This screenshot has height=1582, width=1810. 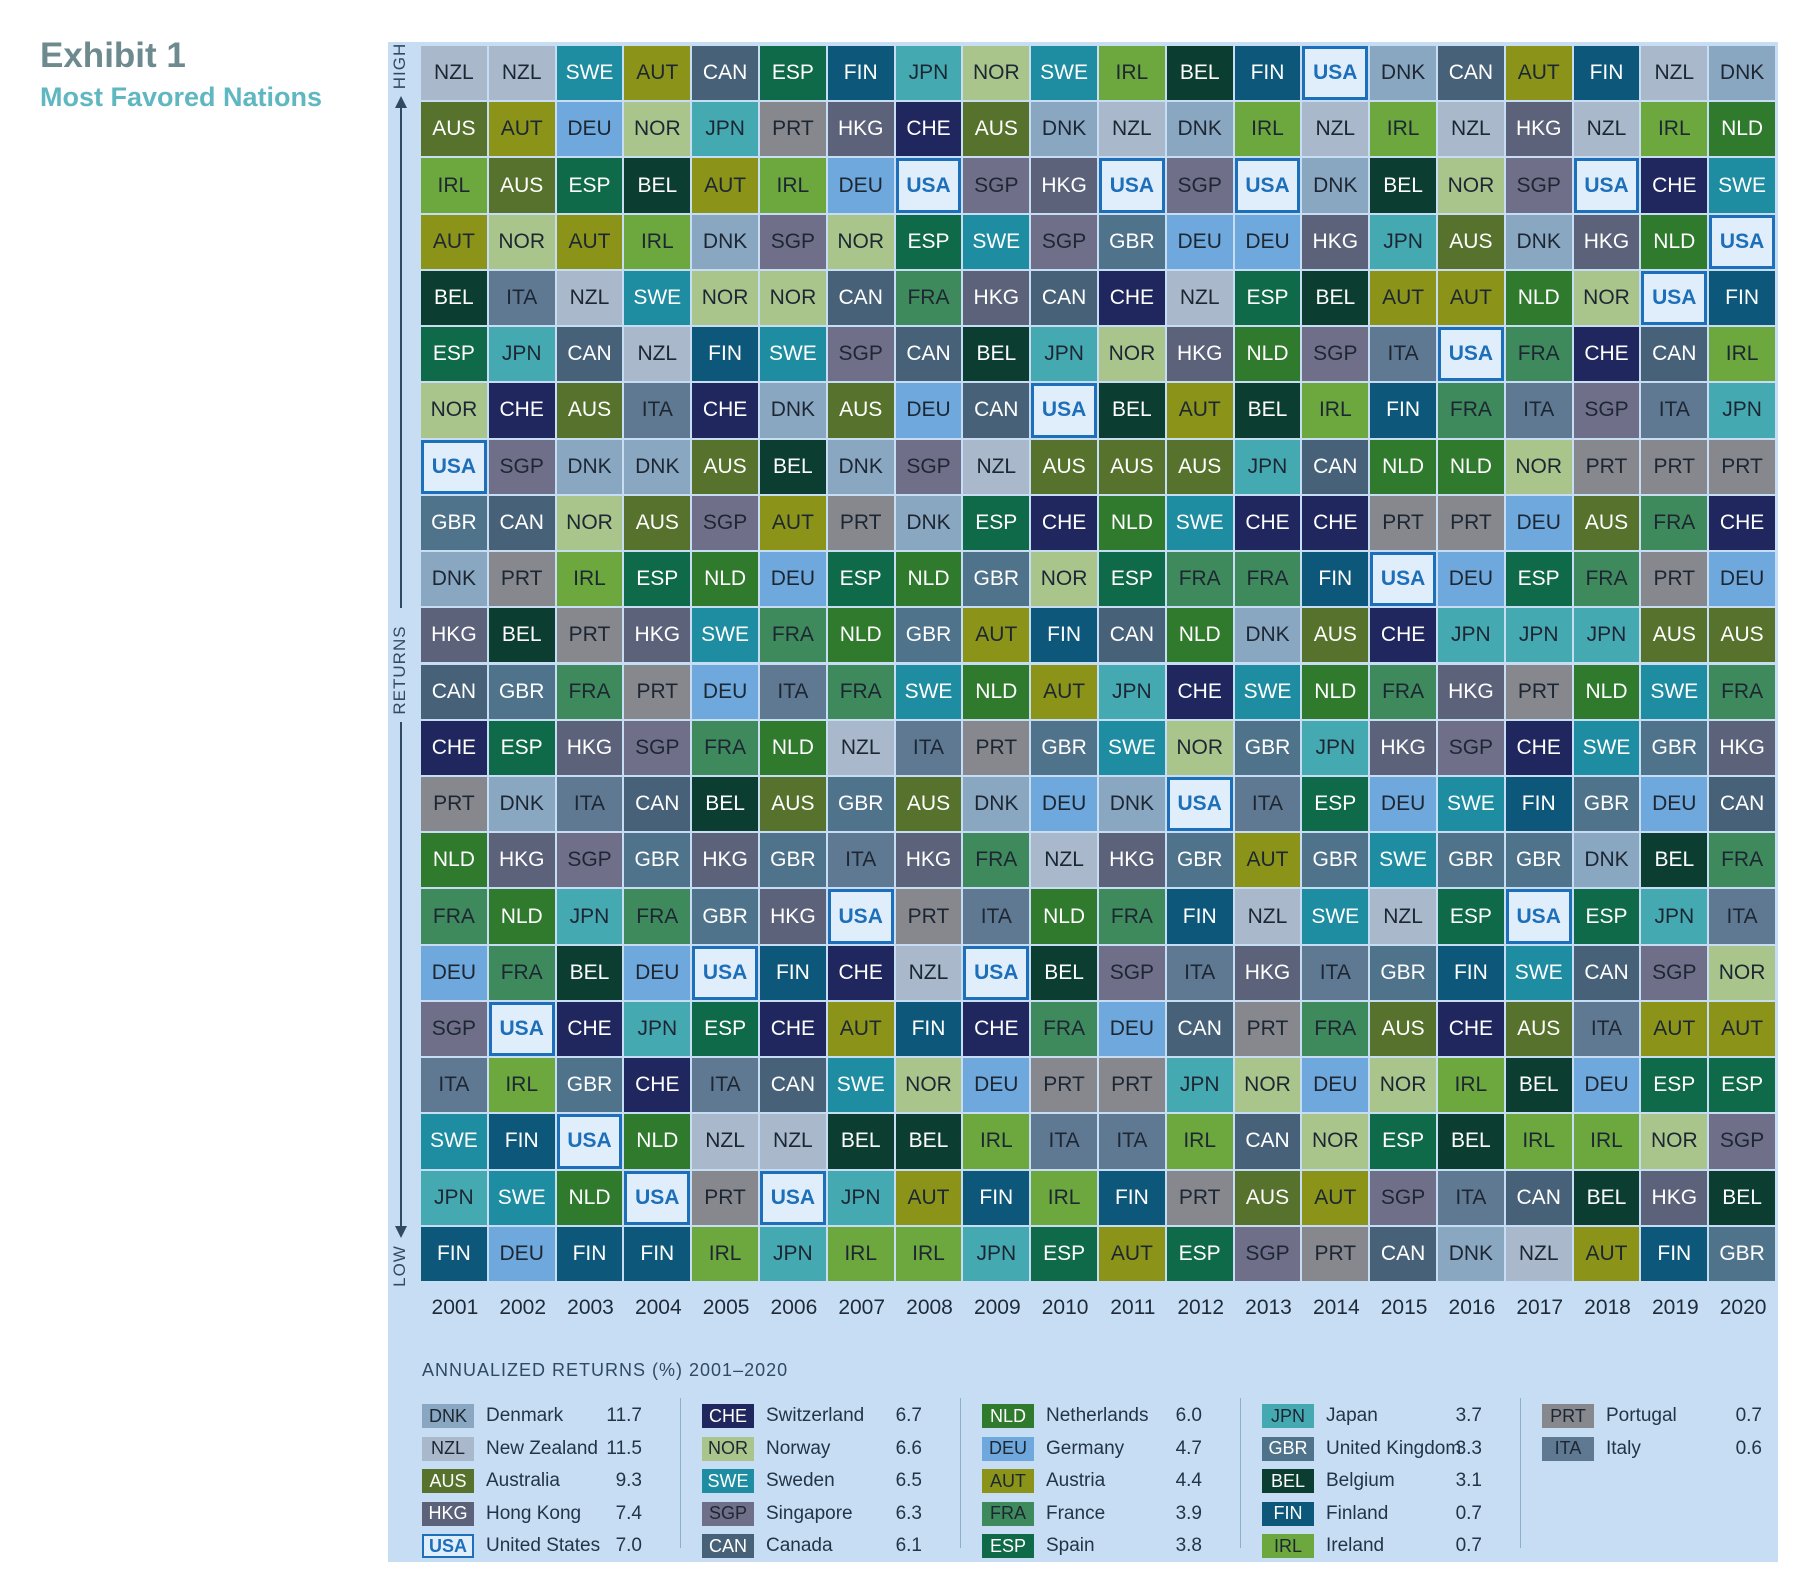 I want to click on rank-cell-2012-3: SGP, so click(x=1200, y=186).